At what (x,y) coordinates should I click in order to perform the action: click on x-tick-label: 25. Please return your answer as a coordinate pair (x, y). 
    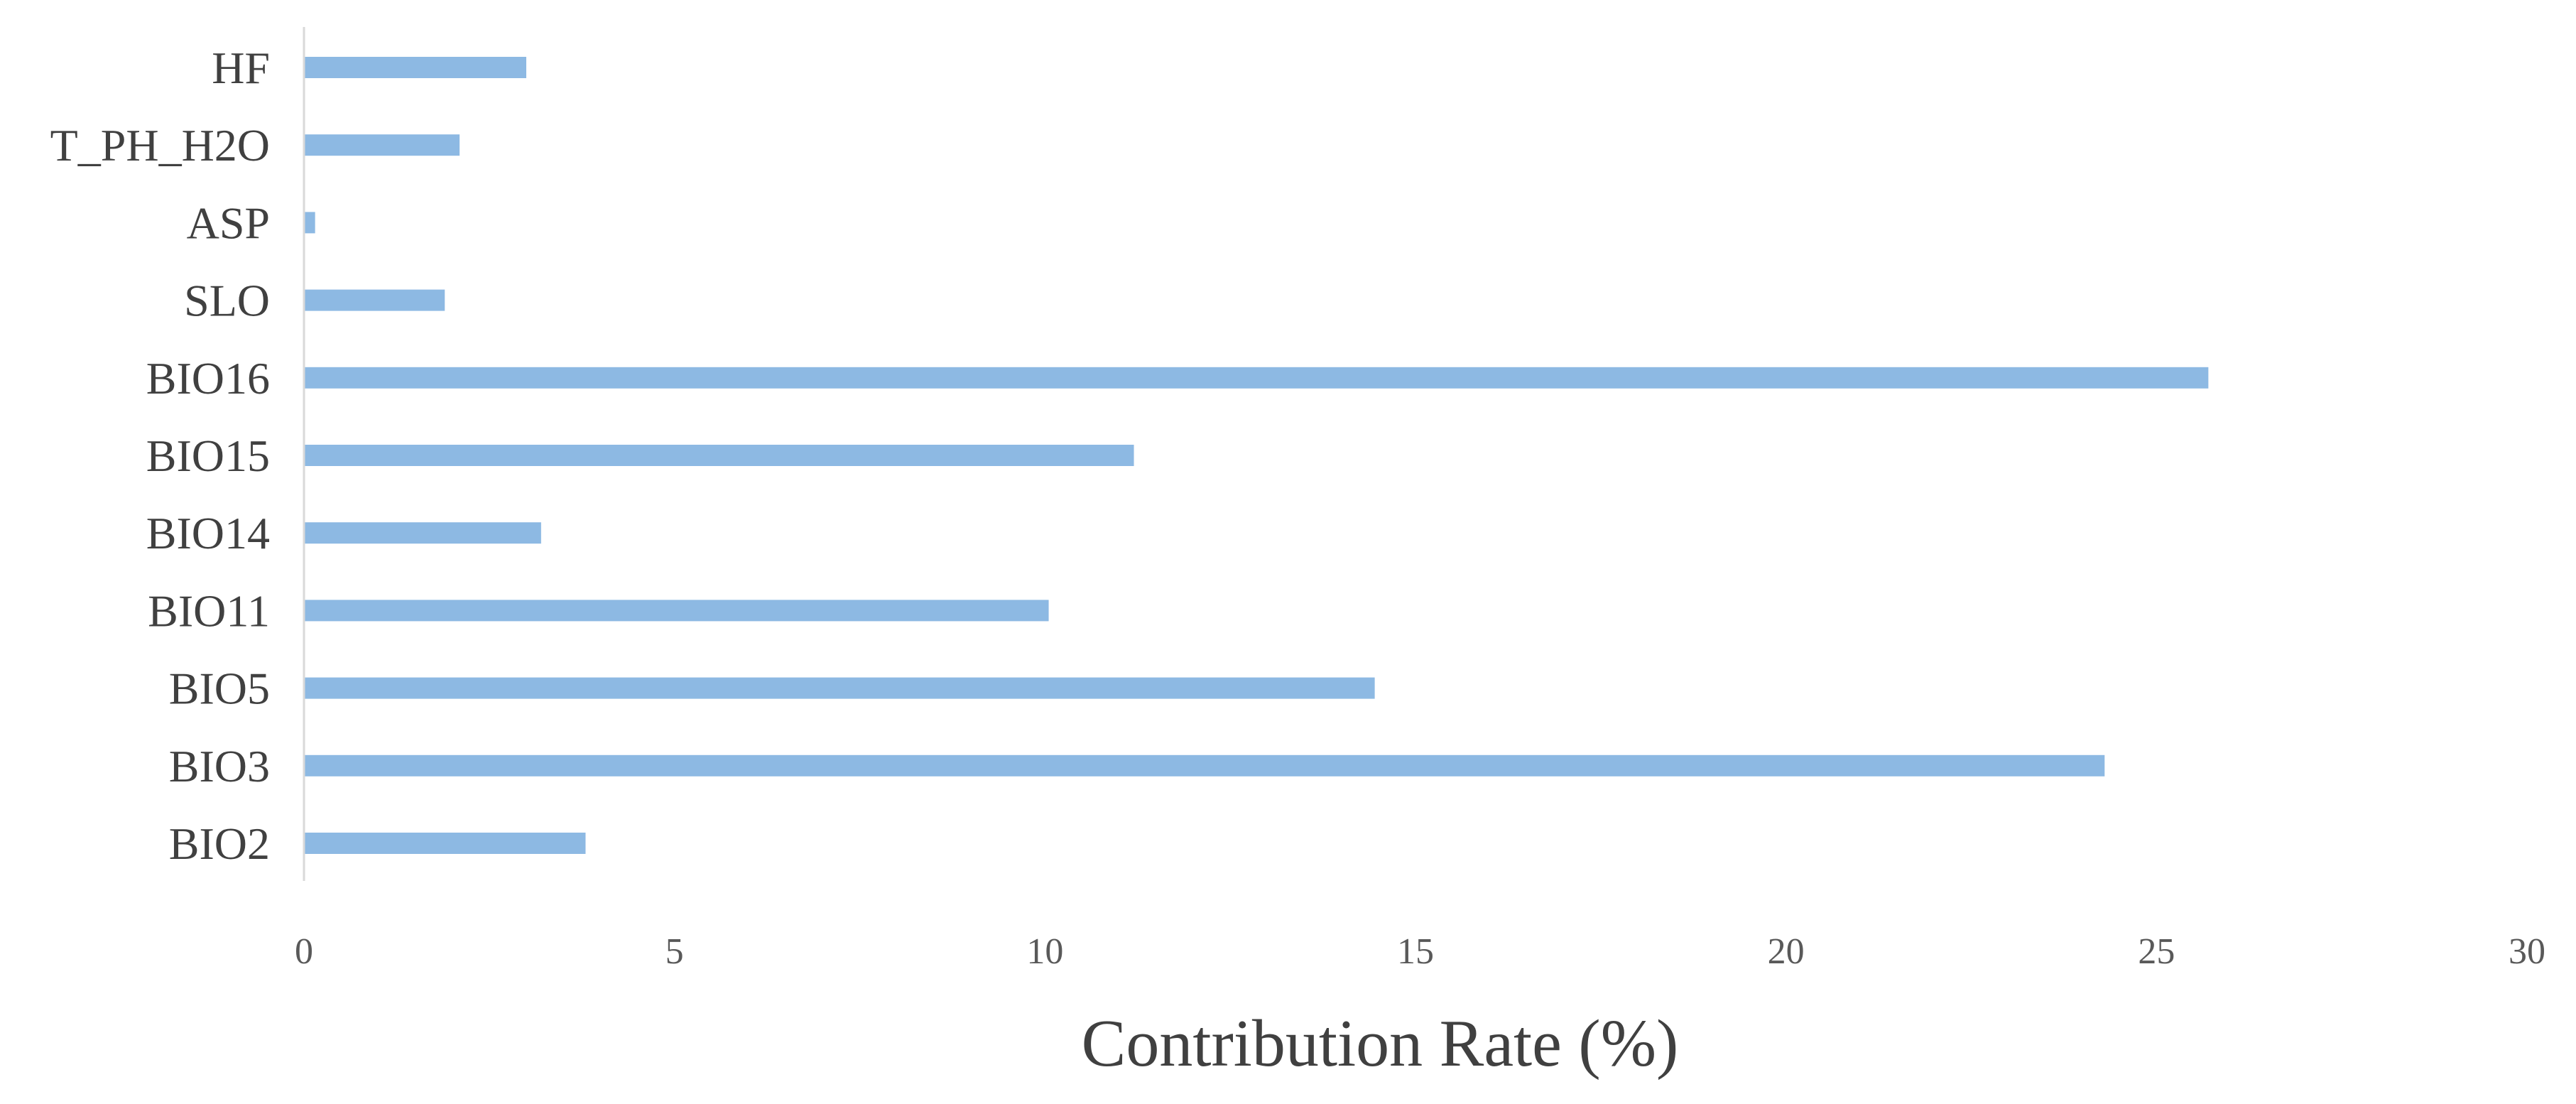
    Looking at the image, I should click on (2157, 951).